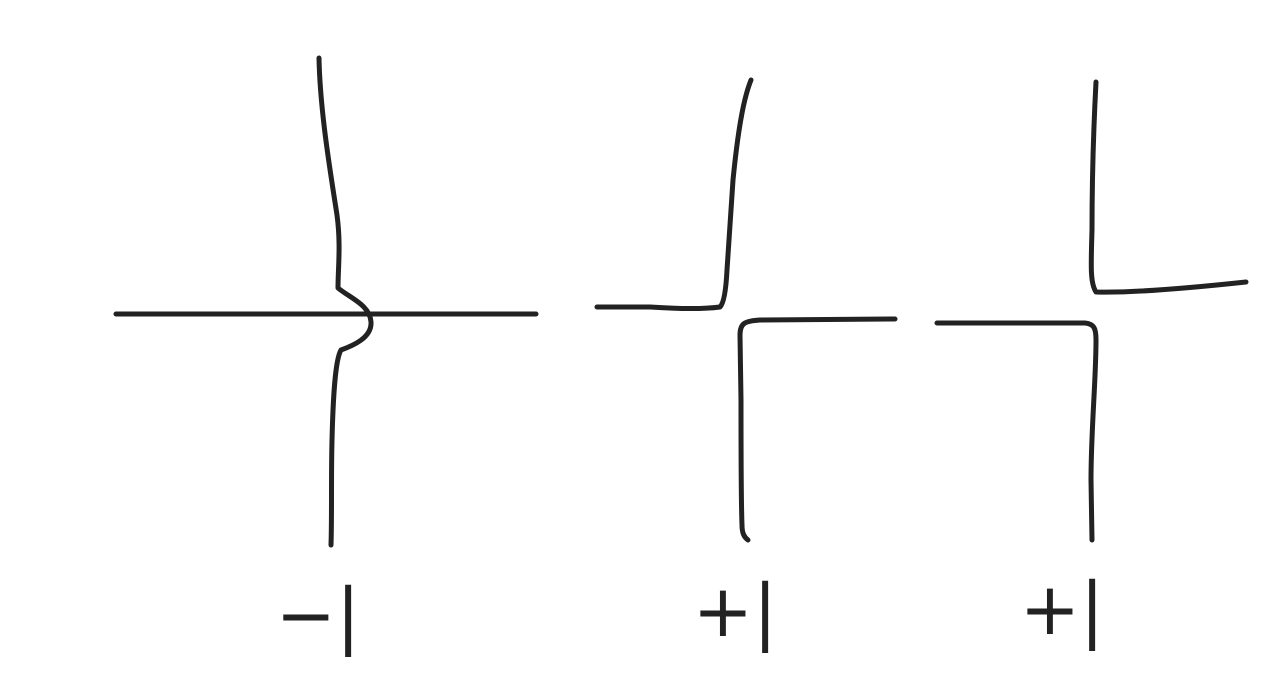  I want to click on panel-label-turn-1: +|, so click(735, 611).